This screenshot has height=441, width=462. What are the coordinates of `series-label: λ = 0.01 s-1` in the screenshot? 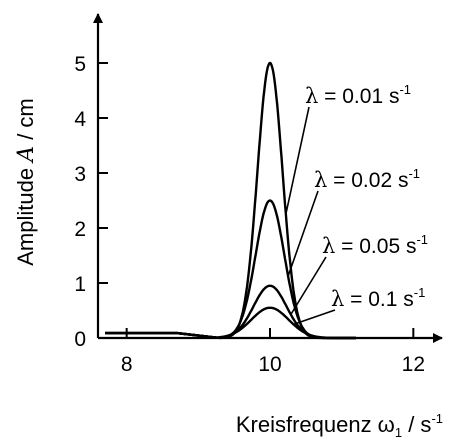 It's located at (358, 95).